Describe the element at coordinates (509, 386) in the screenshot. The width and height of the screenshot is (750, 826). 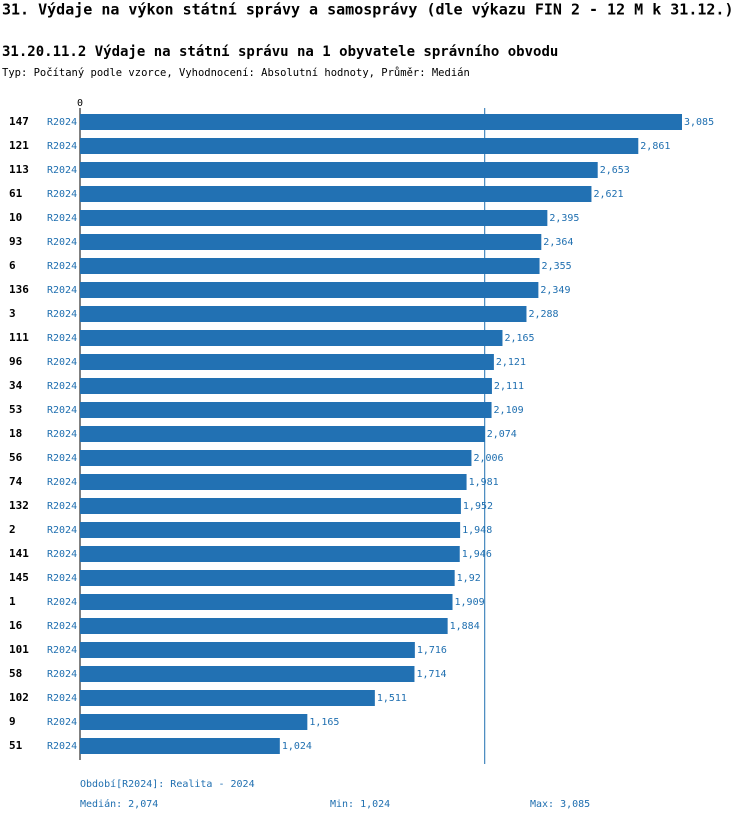
I see `value-label: 2,111` at that location.